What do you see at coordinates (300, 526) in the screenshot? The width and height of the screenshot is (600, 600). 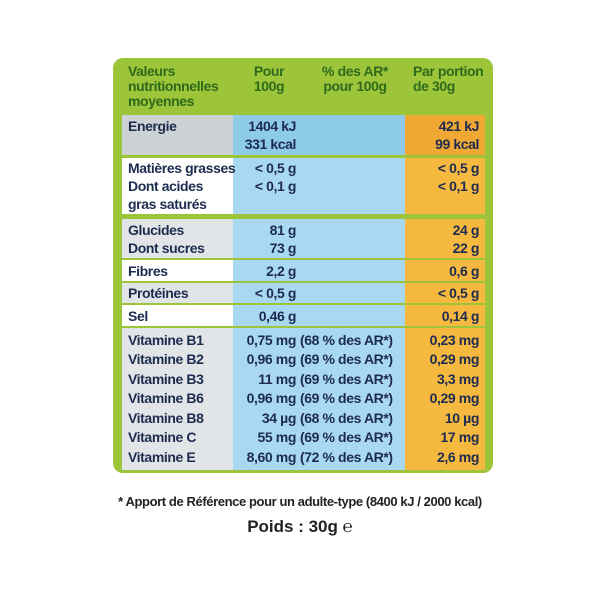 I see `net-weight: Poids : 30g ℮` at bounding box center [300, 526].